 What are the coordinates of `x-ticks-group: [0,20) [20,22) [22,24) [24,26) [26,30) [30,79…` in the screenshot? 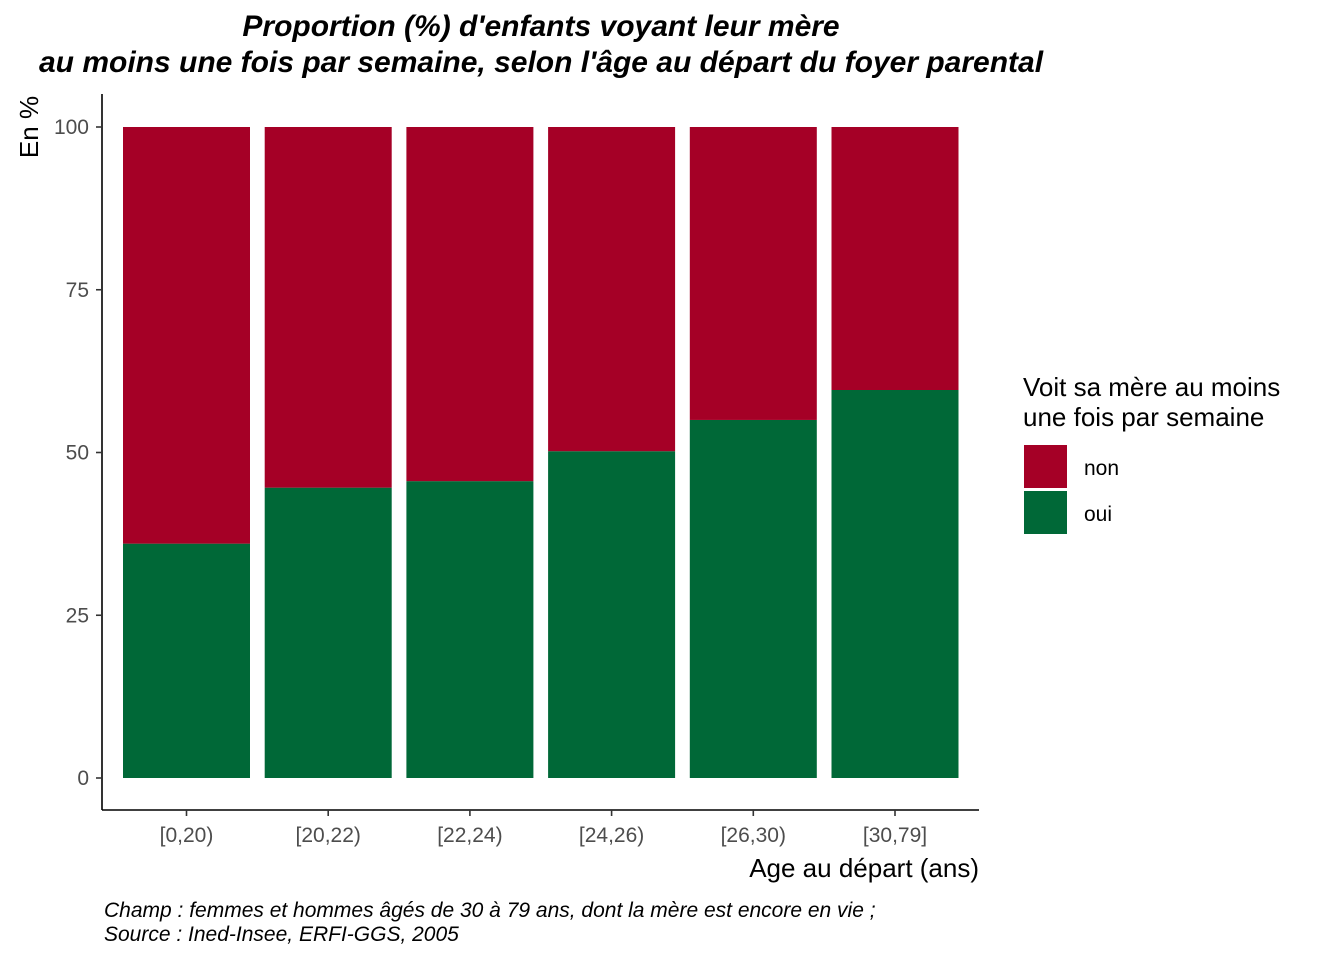 It's located at (543, 828).